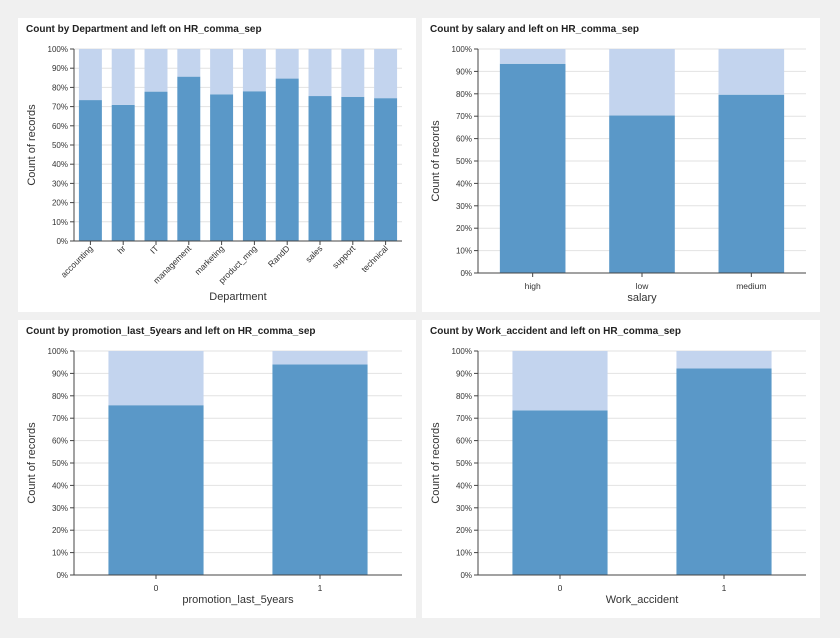  I want to click on x-tick-label: support, so click(344, 257).